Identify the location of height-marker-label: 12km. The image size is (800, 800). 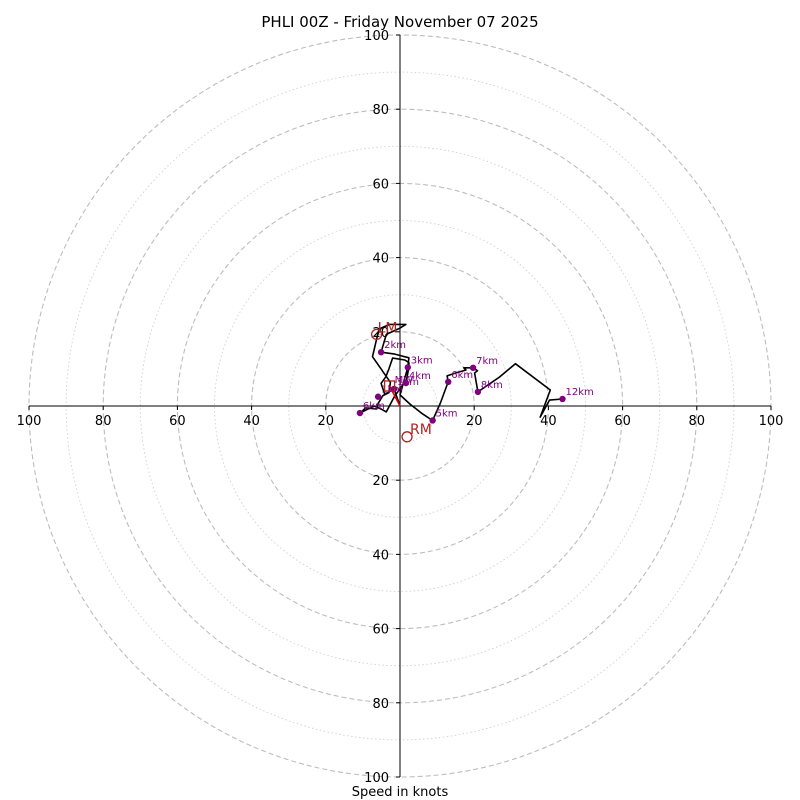
(579, 392).